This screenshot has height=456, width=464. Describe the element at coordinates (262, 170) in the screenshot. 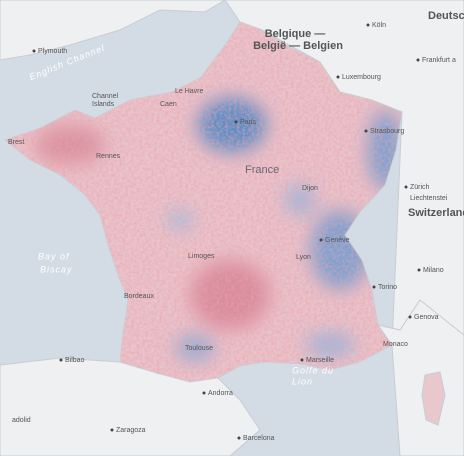

I see `place-label: France` at that location.